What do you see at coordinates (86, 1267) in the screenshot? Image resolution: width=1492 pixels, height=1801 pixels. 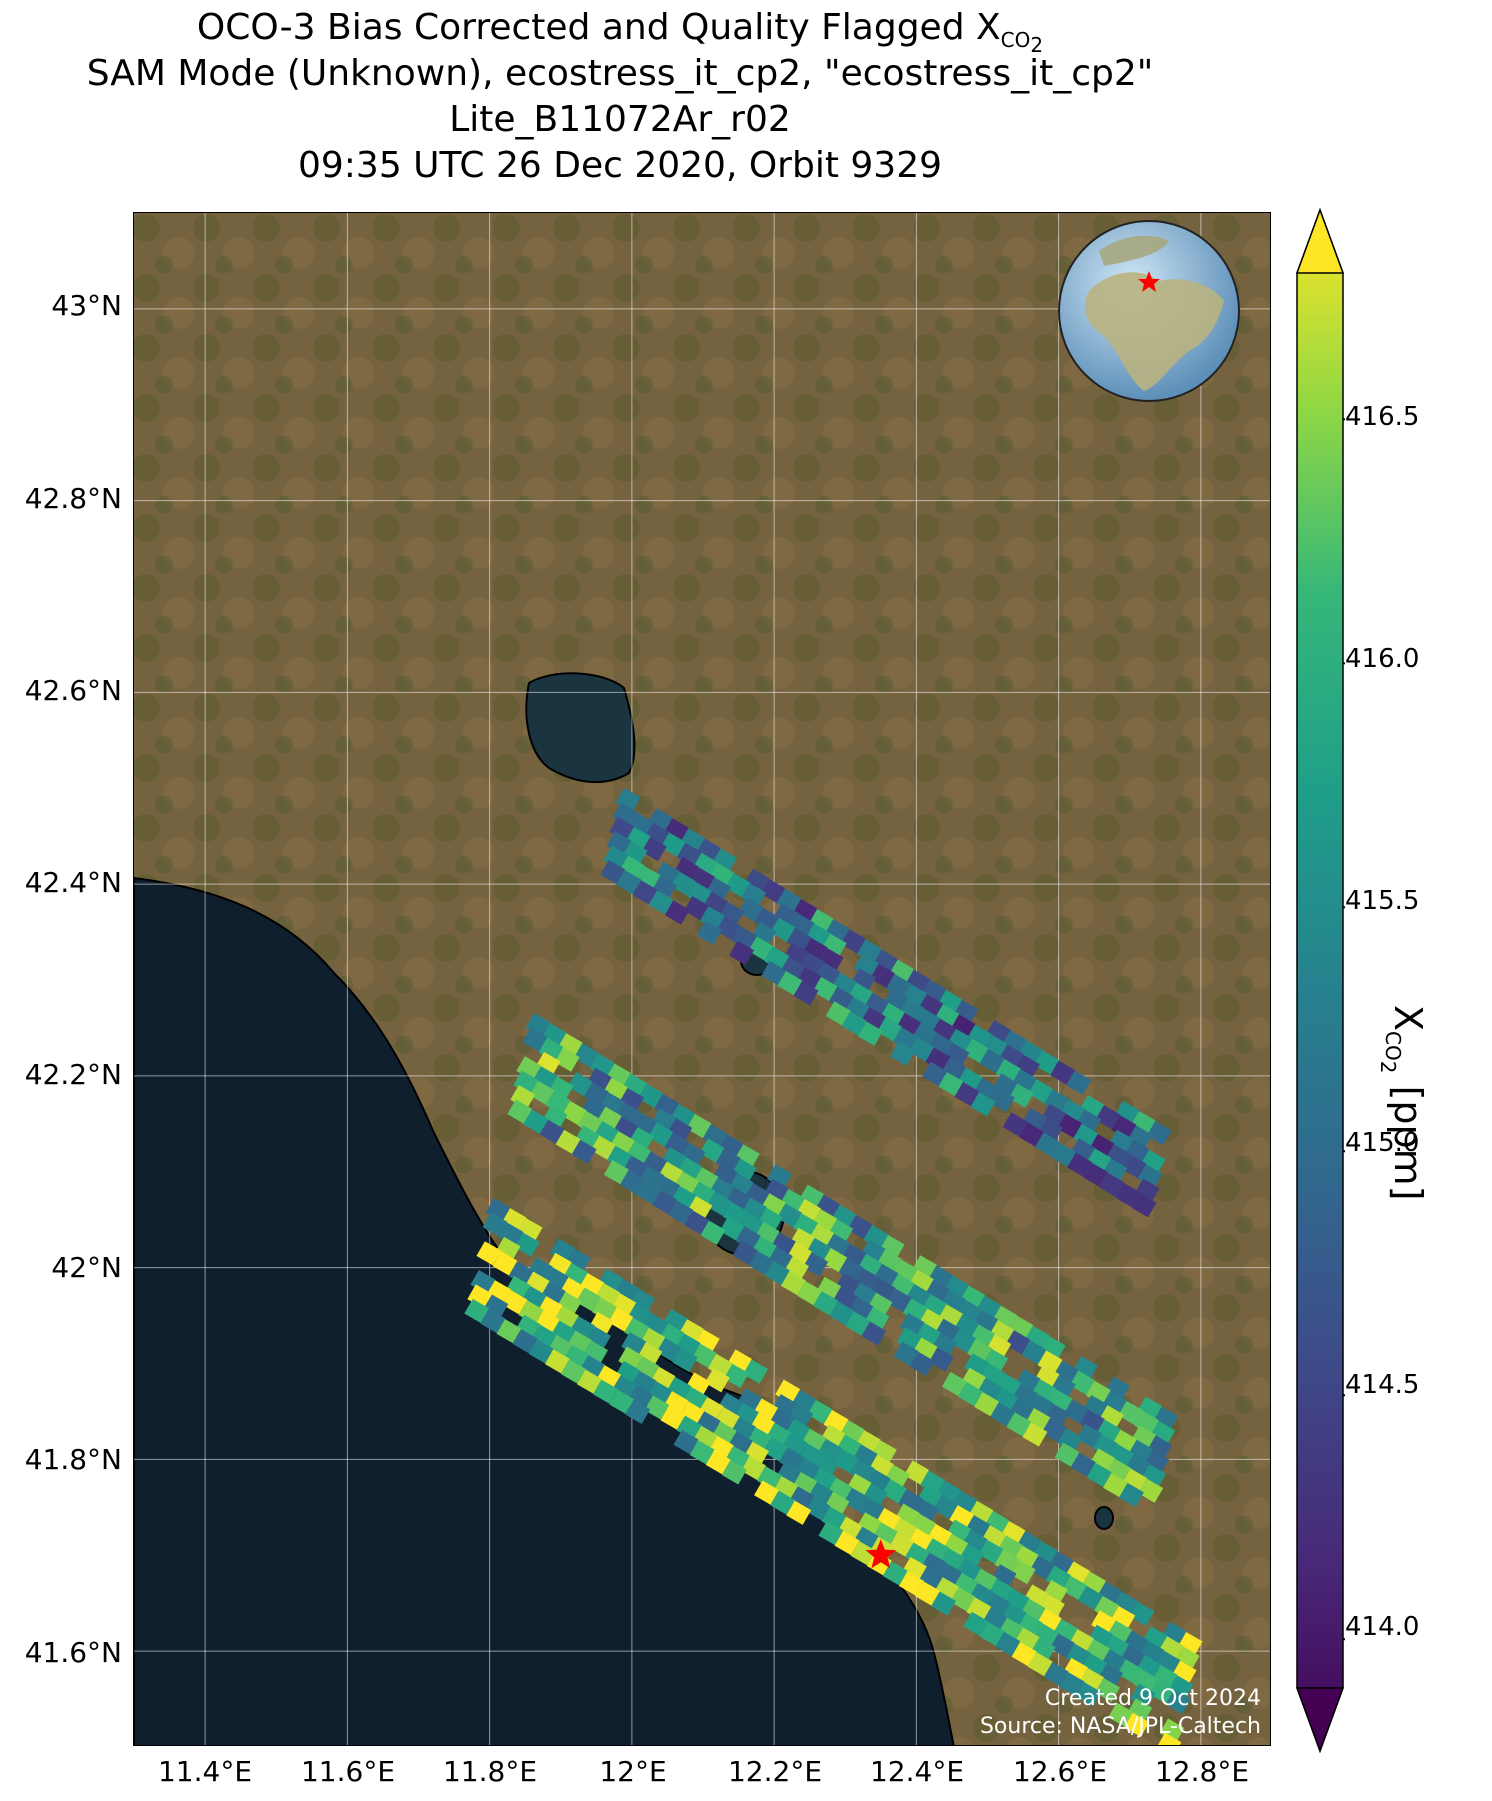 I see `lat-tick: 42°N` at bounding box center [86, 1267].